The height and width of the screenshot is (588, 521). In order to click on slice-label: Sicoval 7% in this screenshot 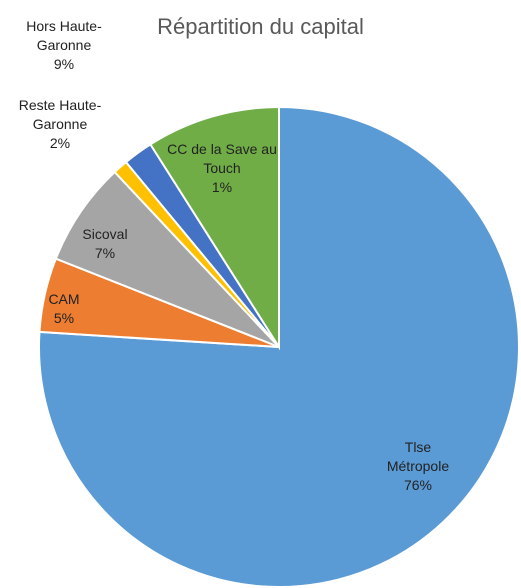, I will do `click(105, 244)`.